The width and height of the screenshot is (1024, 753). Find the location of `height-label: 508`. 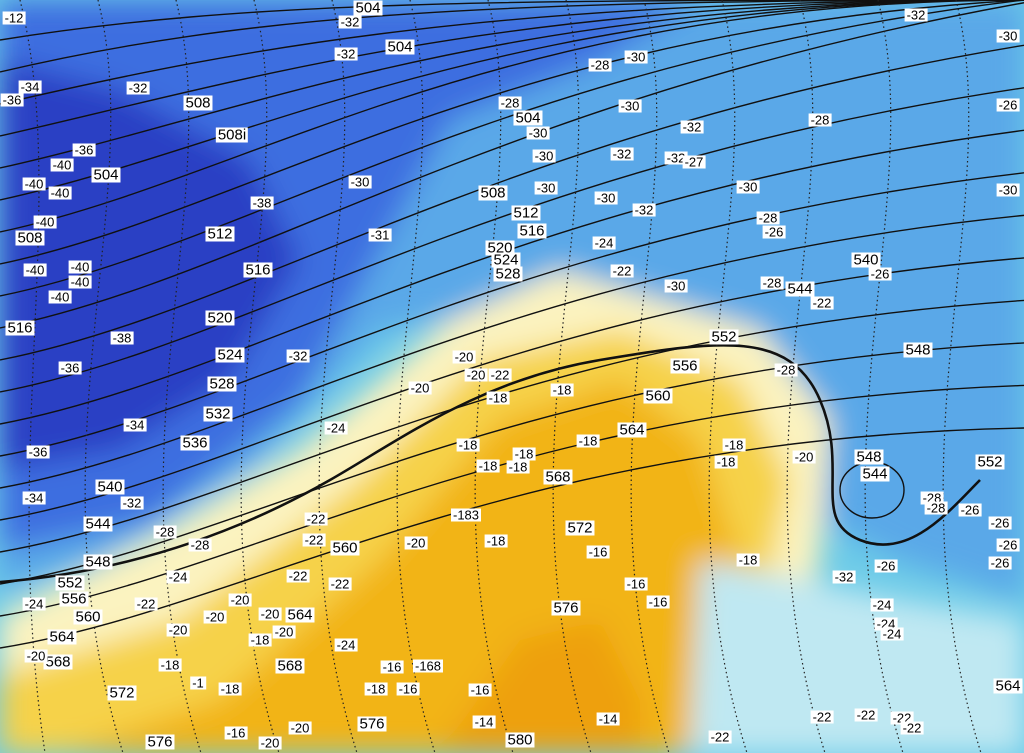

height-label: 508 is located at coordinates (493, 193).